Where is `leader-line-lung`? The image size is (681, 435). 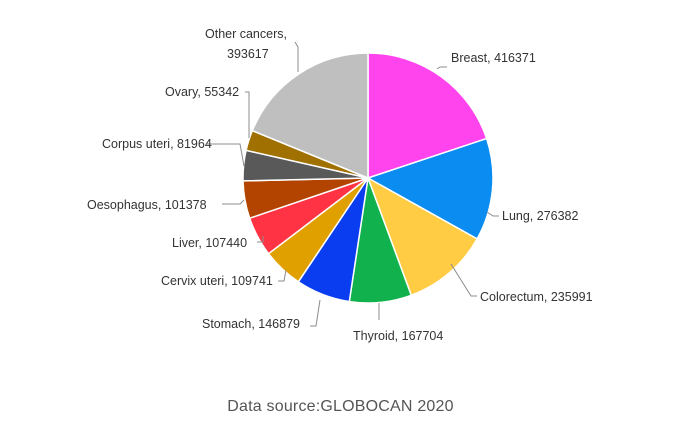
leader-line-lung is located at coordinates (492, 214).